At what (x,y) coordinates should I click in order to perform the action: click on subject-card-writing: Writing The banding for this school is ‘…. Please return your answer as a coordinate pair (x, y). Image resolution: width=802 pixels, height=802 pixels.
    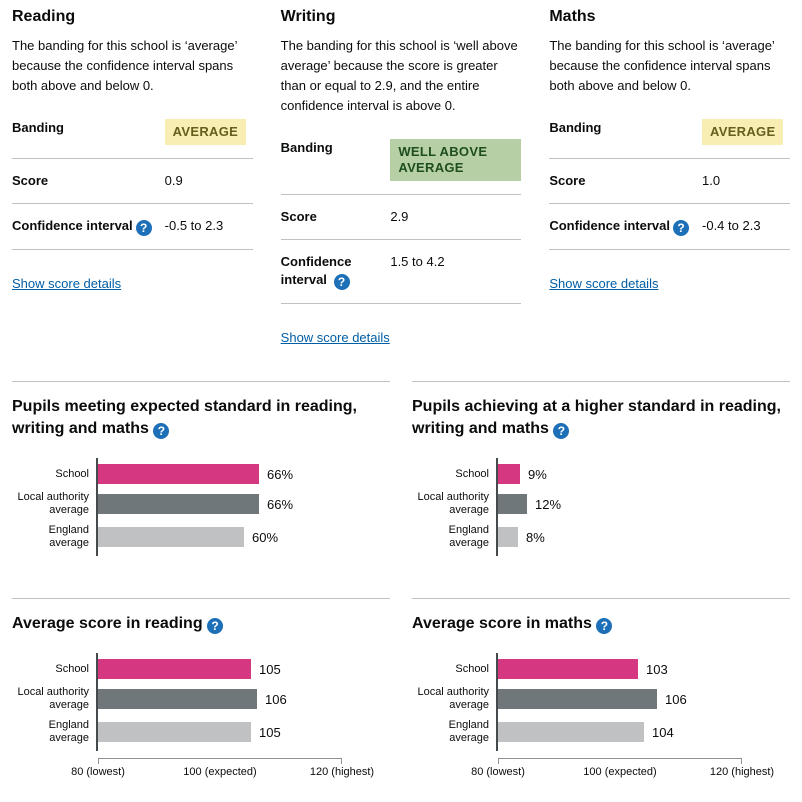
    Looking at the image, I should click on (401, 177).